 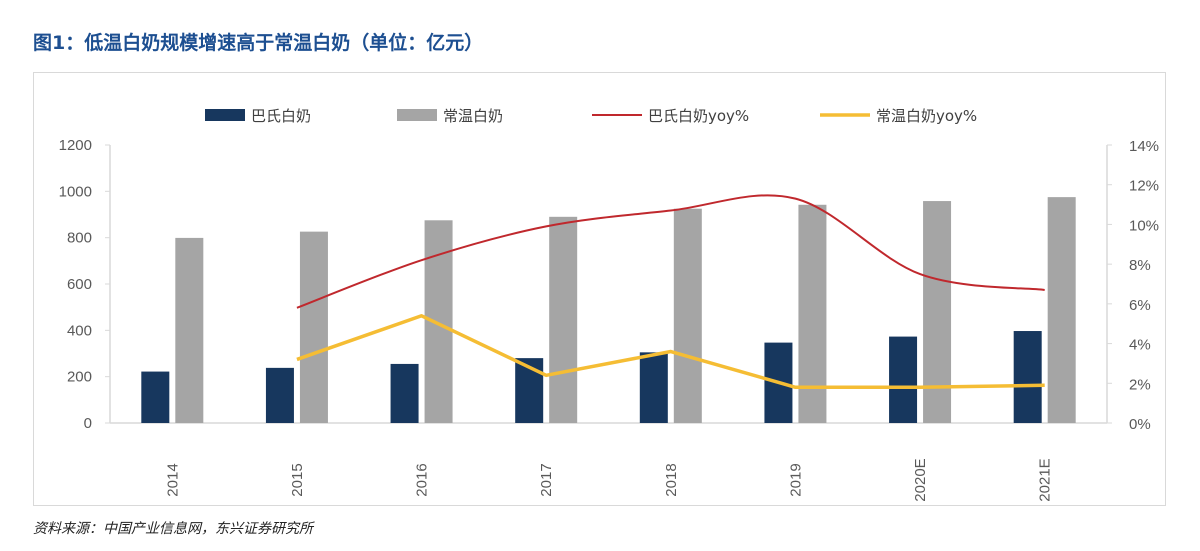 What do you see at coordinates (88, 423) in the screenshot?
I see `left-tick-label: 0` at bounding box center [88, 423].